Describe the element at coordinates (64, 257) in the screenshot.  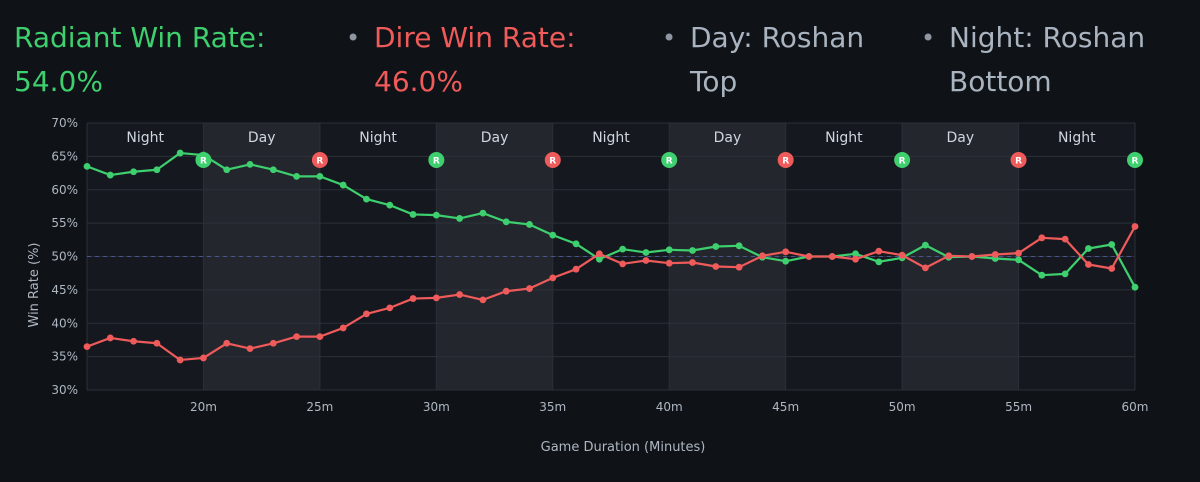
I see `y-tick-label: 50%` at that location.